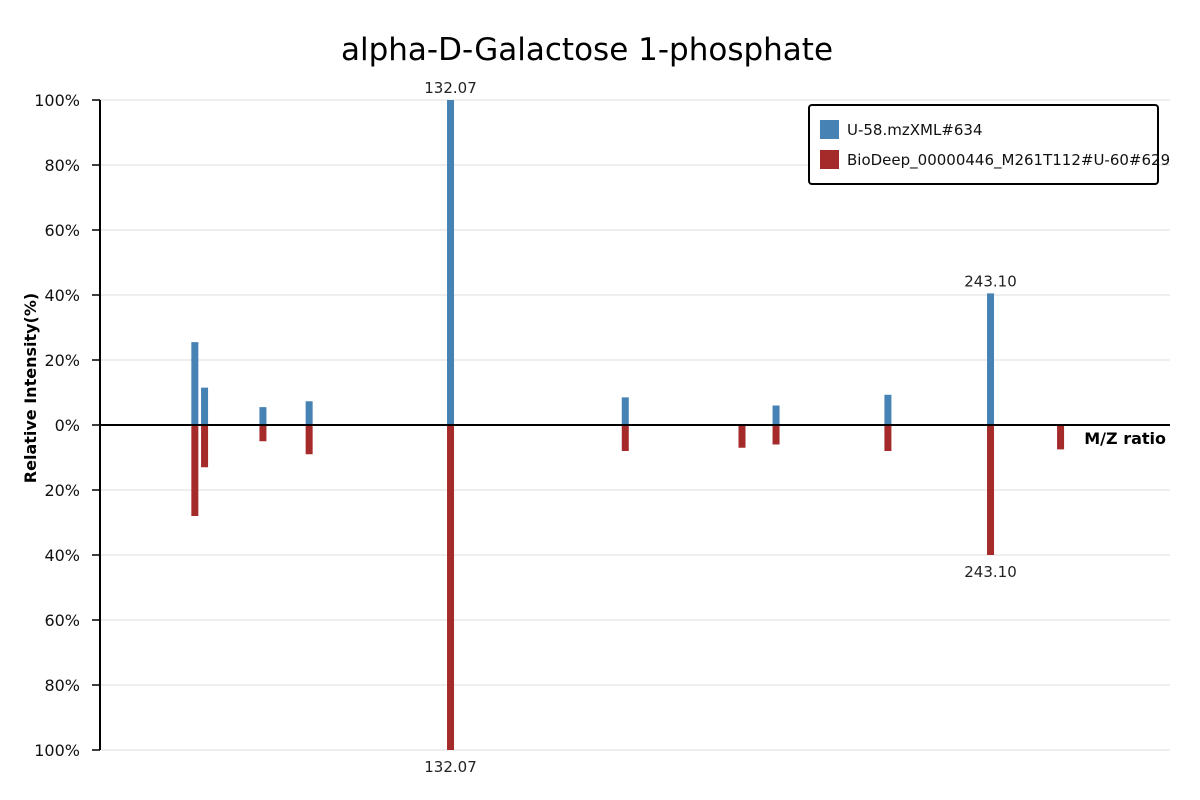  Describe the element at coordinates (990, 572) in the screenshot. I see `reference-peak-label: 243.10` at that location.